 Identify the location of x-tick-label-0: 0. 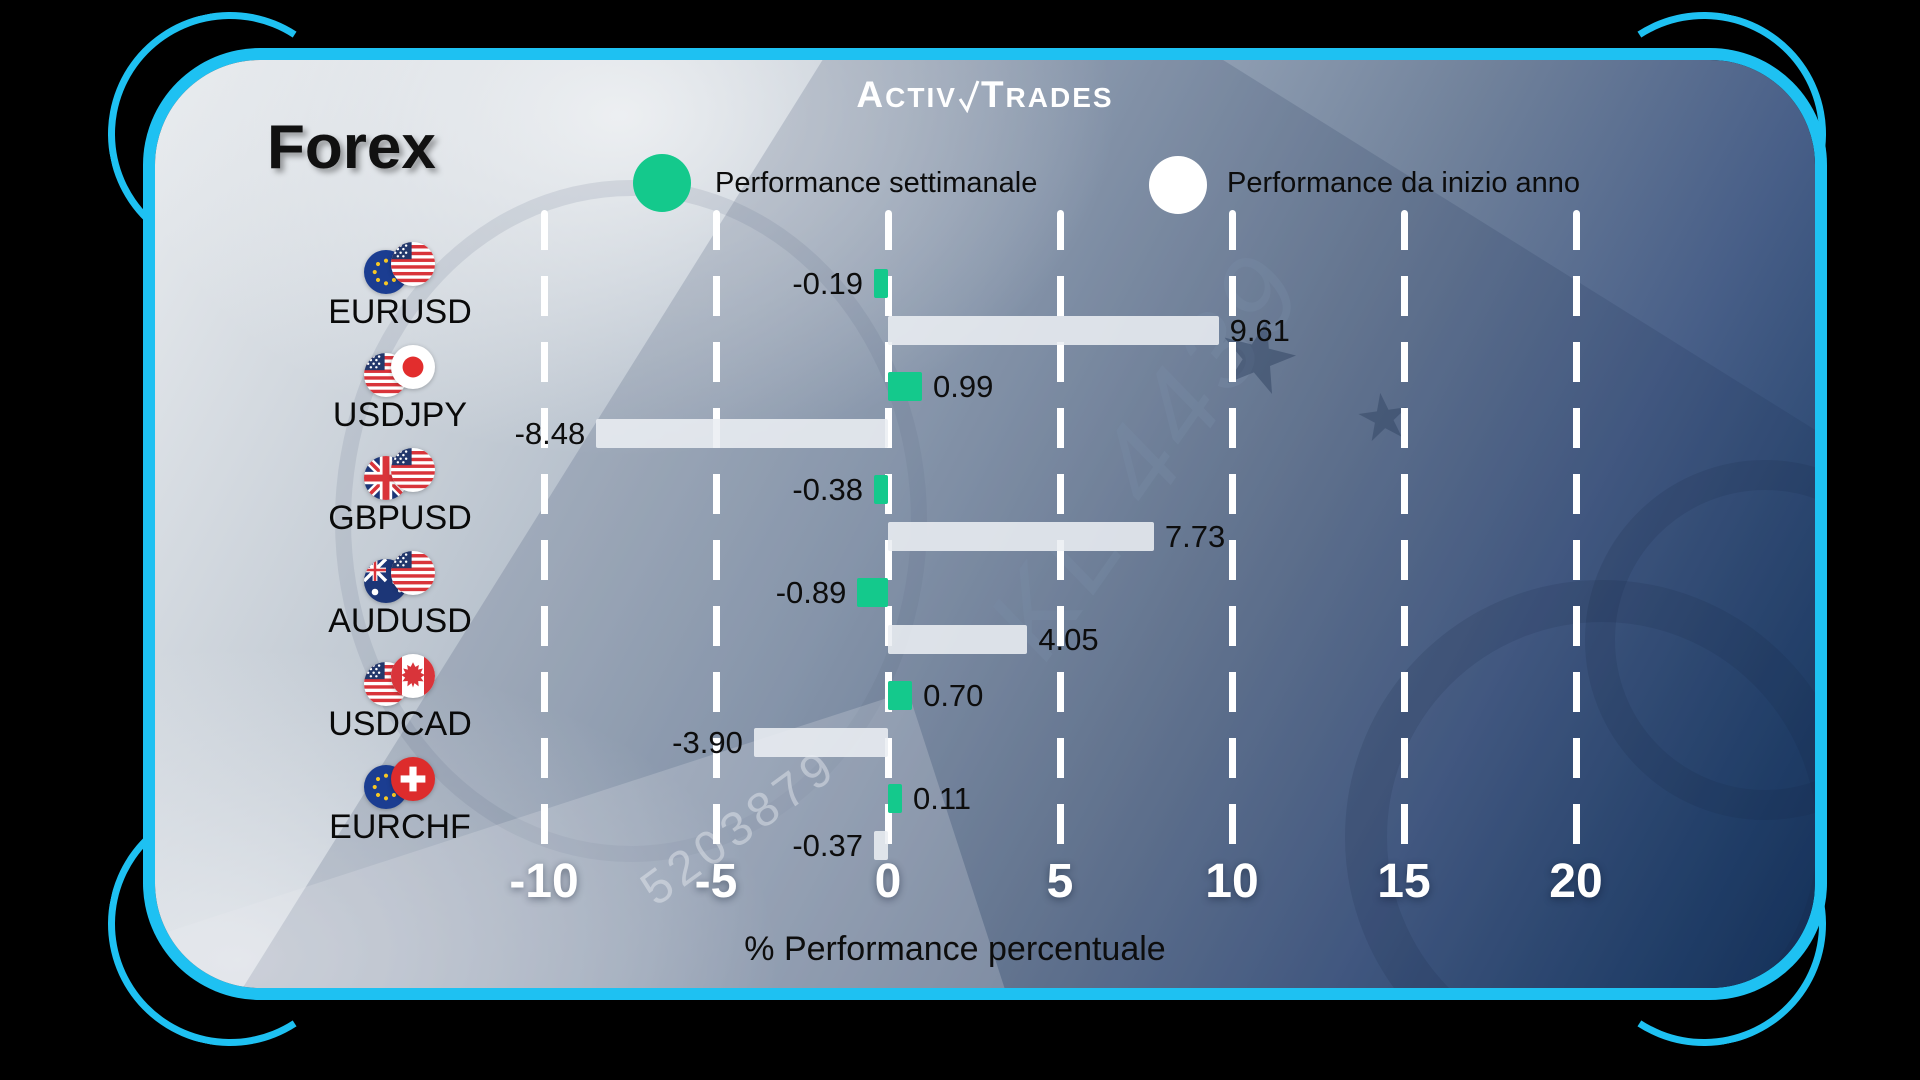
(888, 881).